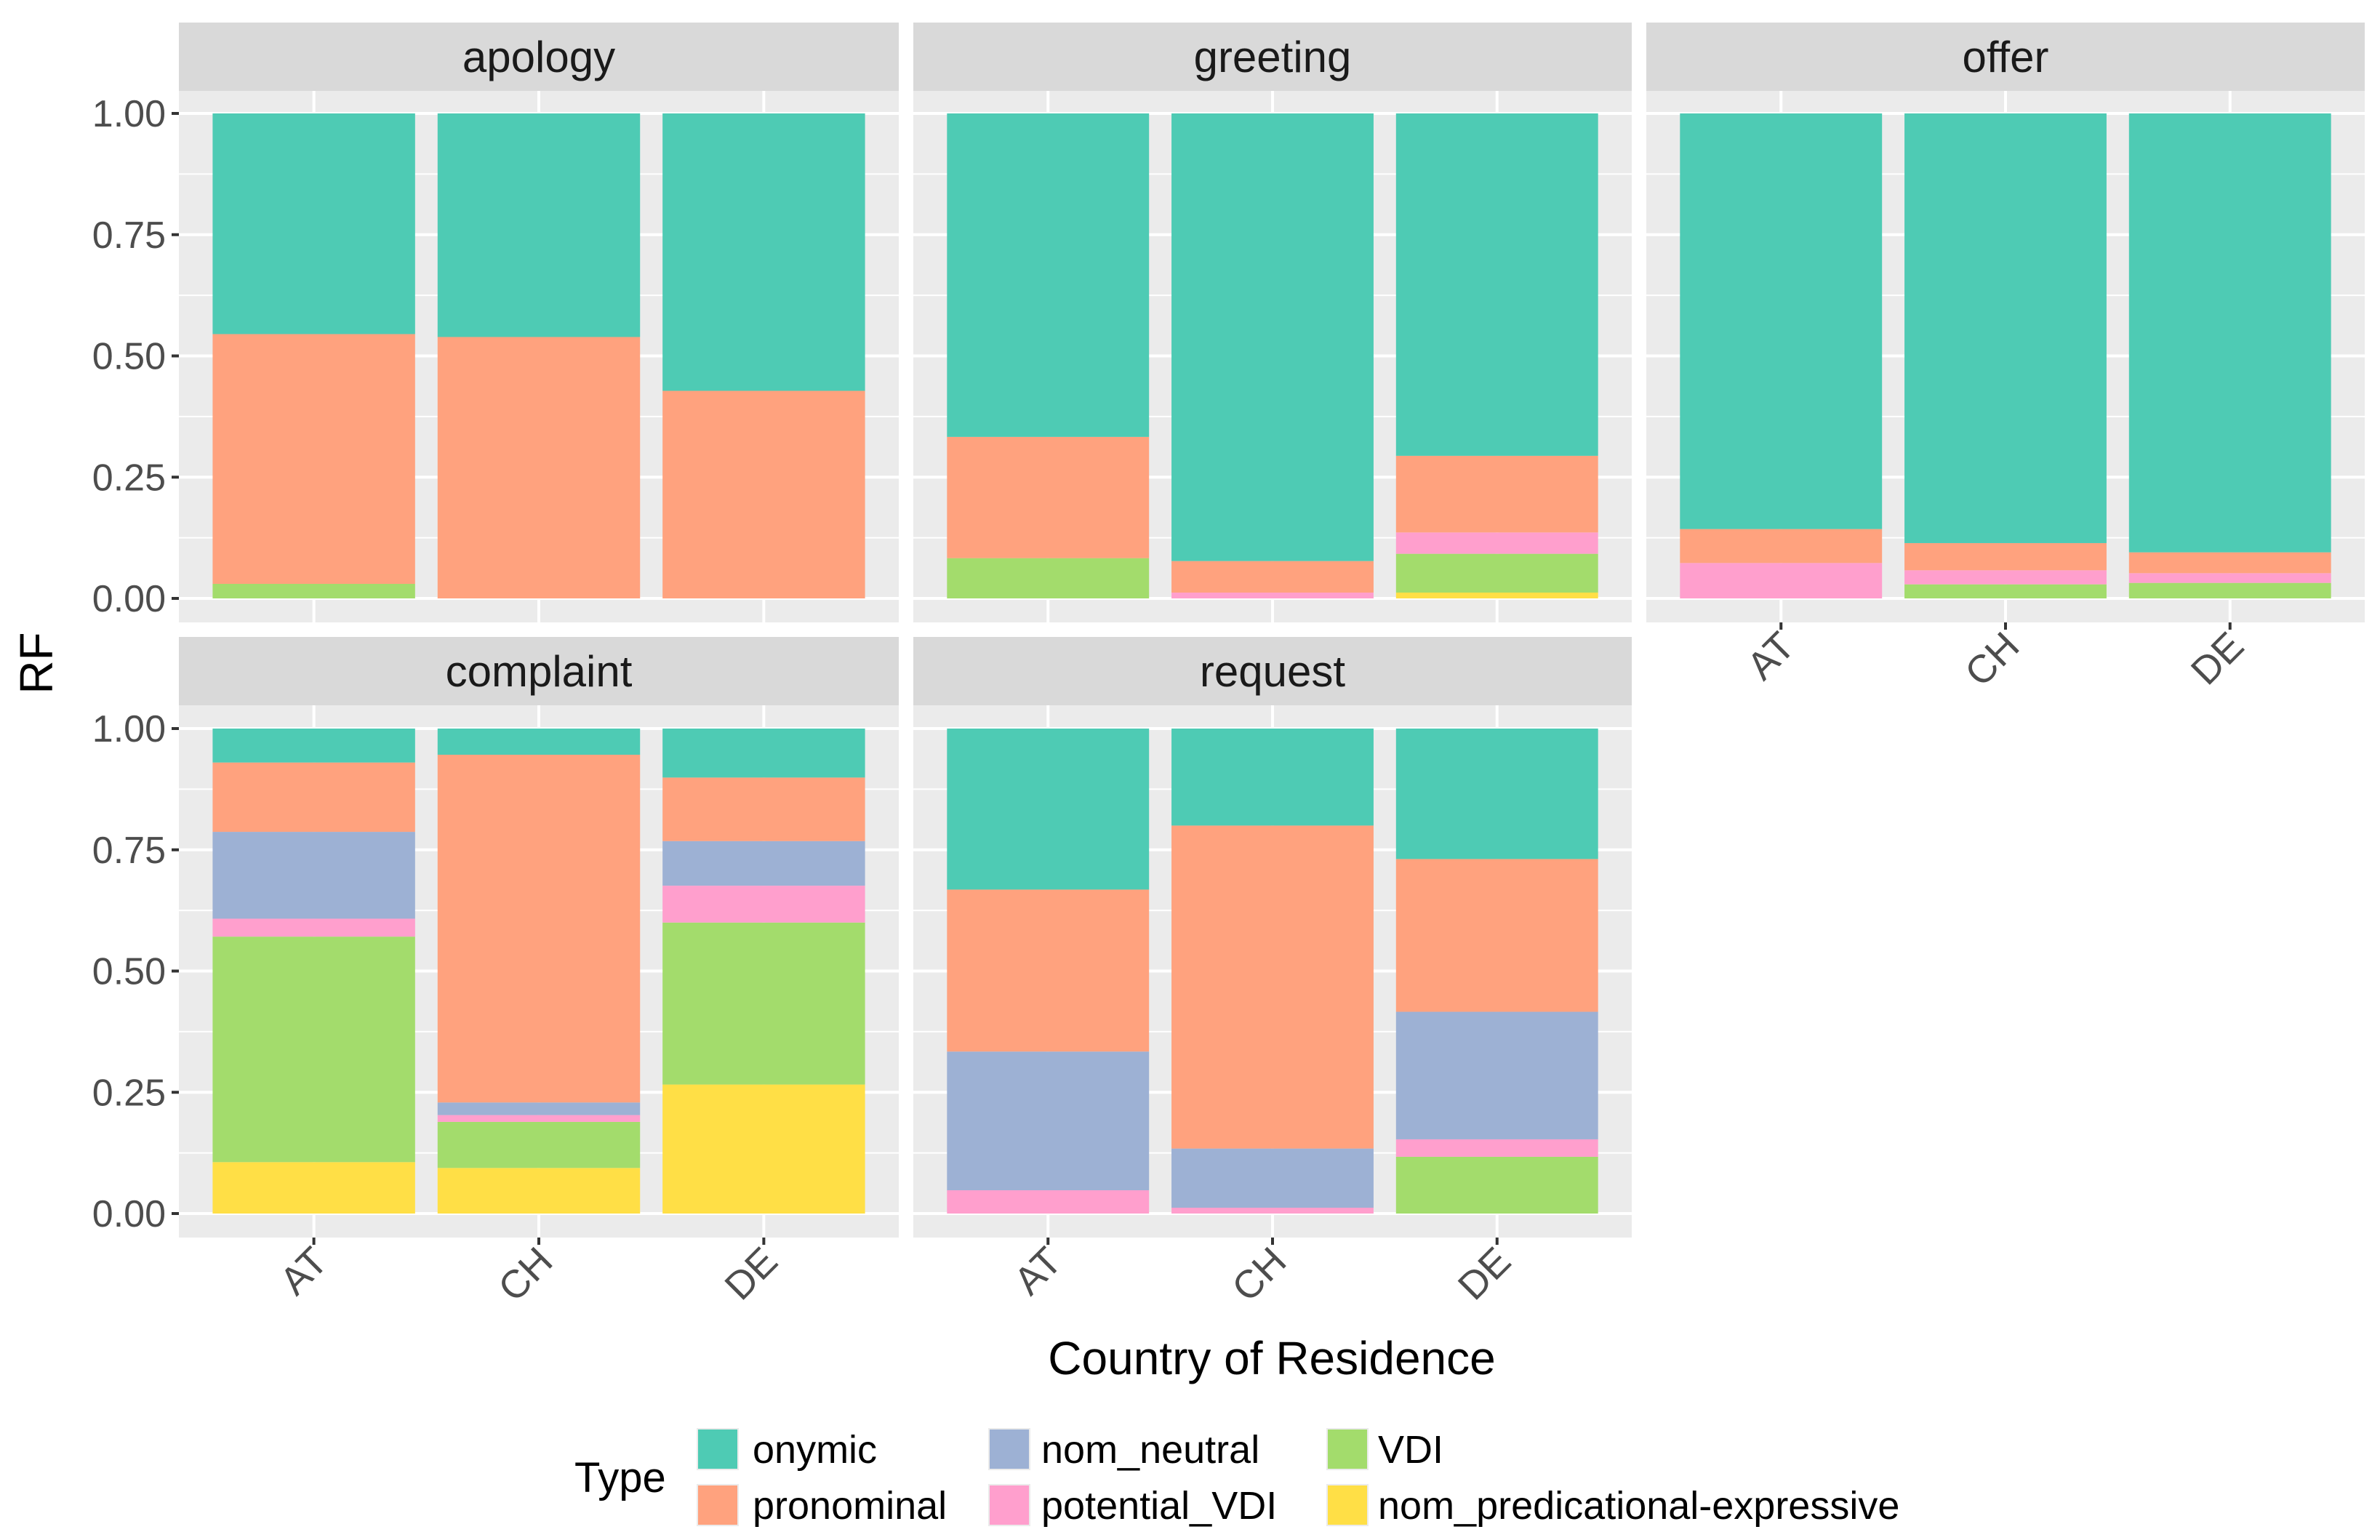  Describe the element at coordinates (1496, 284) in the screenshot. I see `bar-segment-greeting-DE-onymic` at that location.